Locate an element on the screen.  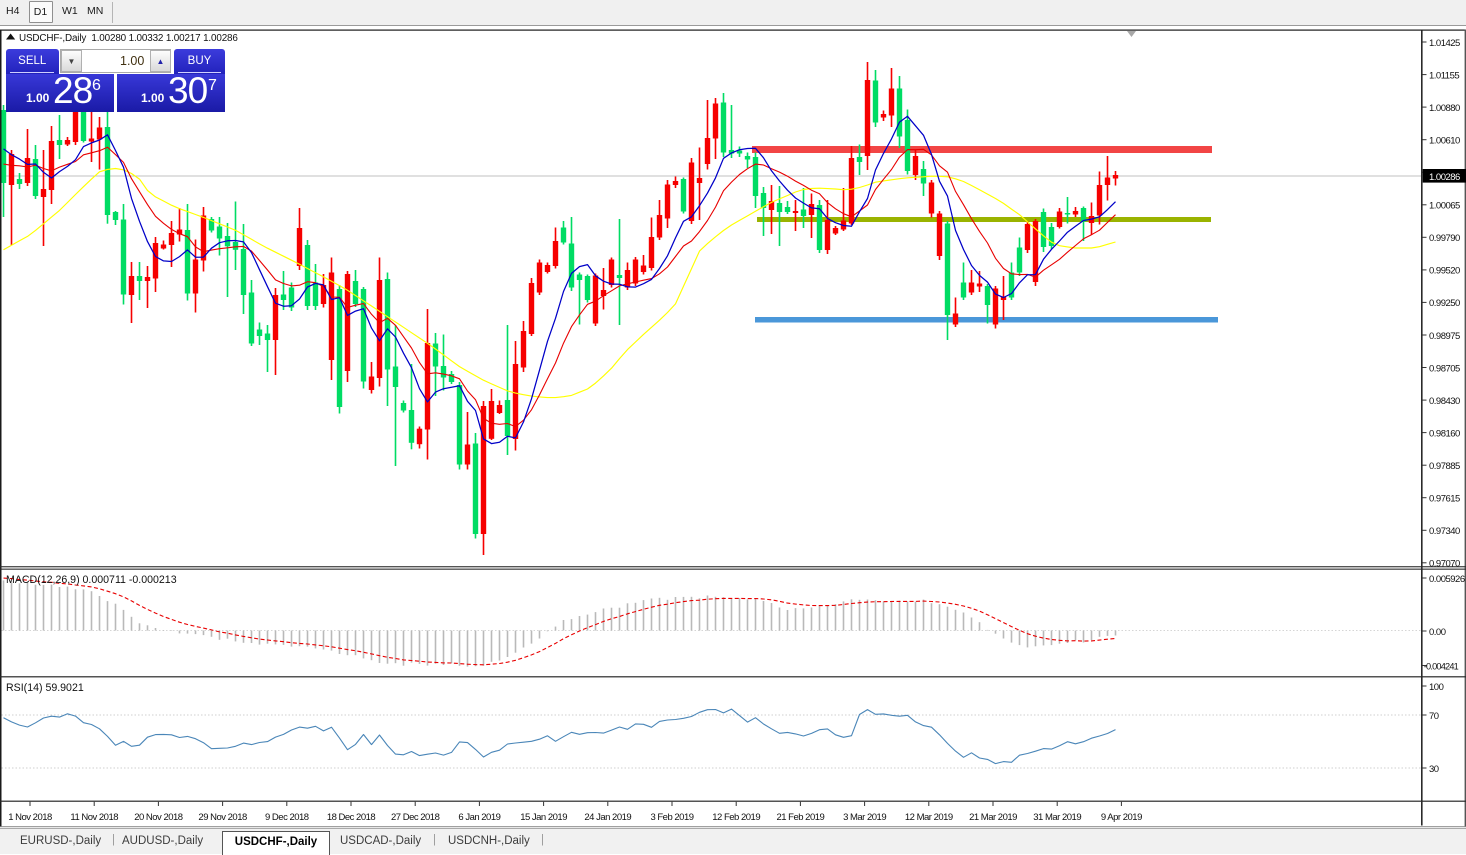
svg-text: 0.00 is located at coordinates (1437, 632).